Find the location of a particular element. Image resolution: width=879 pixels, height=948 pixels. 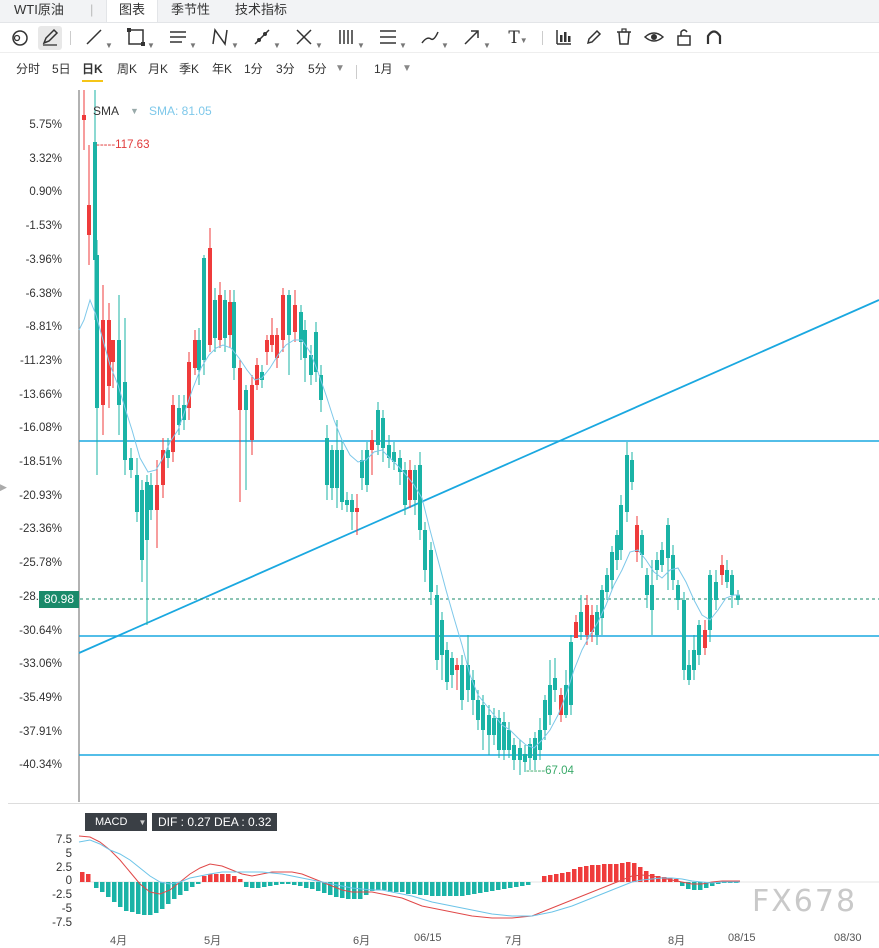

period-5min: 5分 is located at coordinates (317, 69).